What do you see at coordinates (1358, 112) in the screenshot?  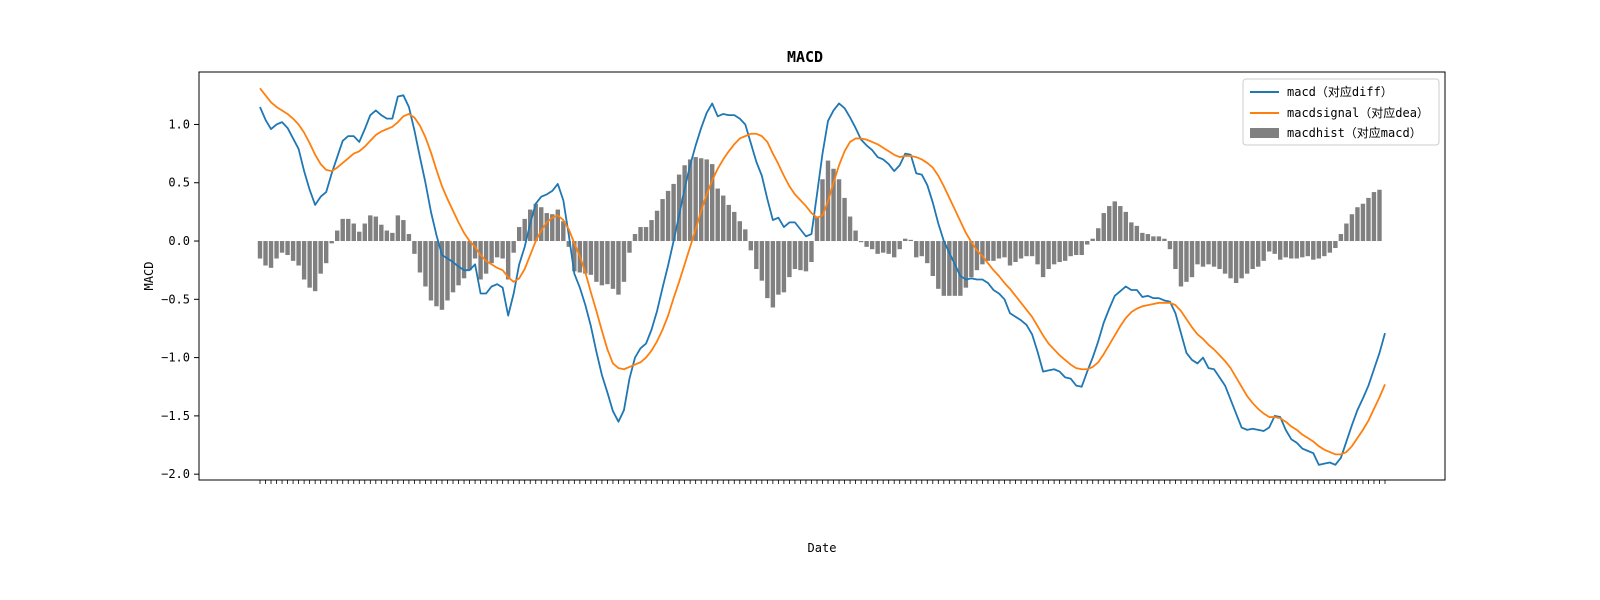 I see `legend-label-macdsignal: macdsignal（对应dea）` at bounding box center [1358, 112].